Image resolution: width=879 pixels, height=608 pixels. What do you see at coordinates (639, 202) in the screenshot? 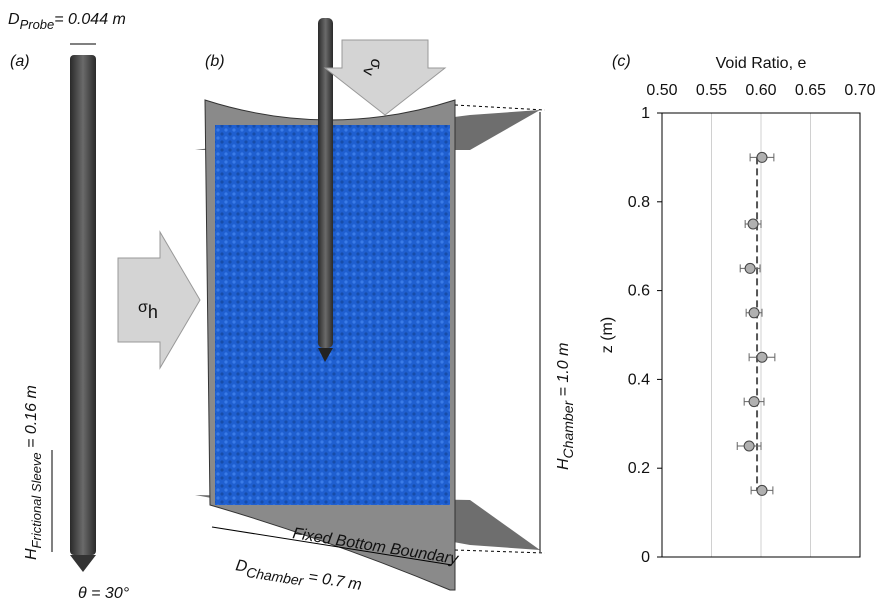
I see `y-tick-label: 0.8` at bounding box center [639, 202].